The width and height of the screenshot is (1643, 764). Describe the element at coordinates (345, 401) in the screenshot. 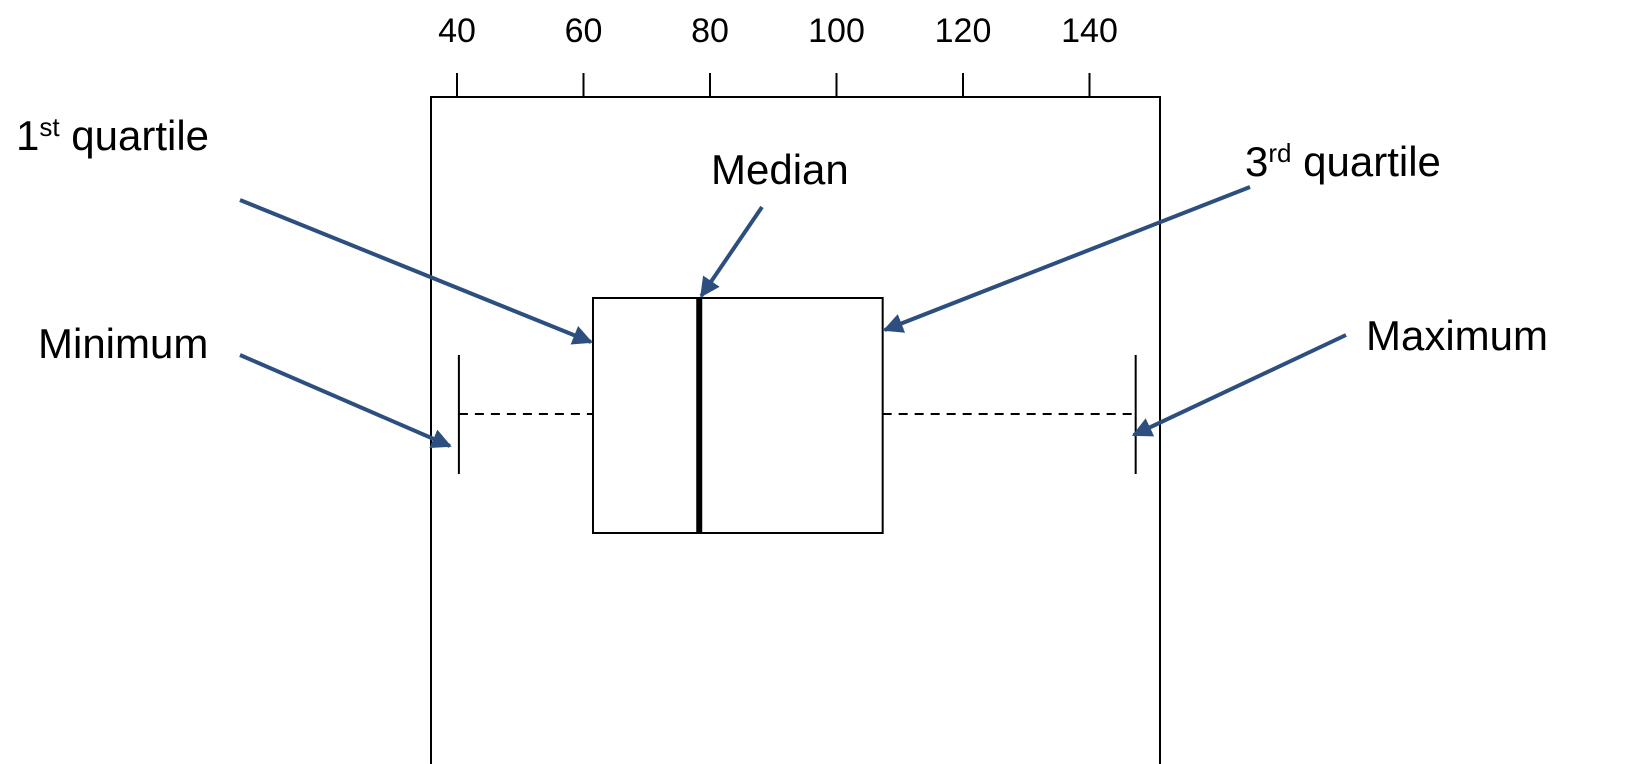

I see `minimum-annotation-arrow` at that location.